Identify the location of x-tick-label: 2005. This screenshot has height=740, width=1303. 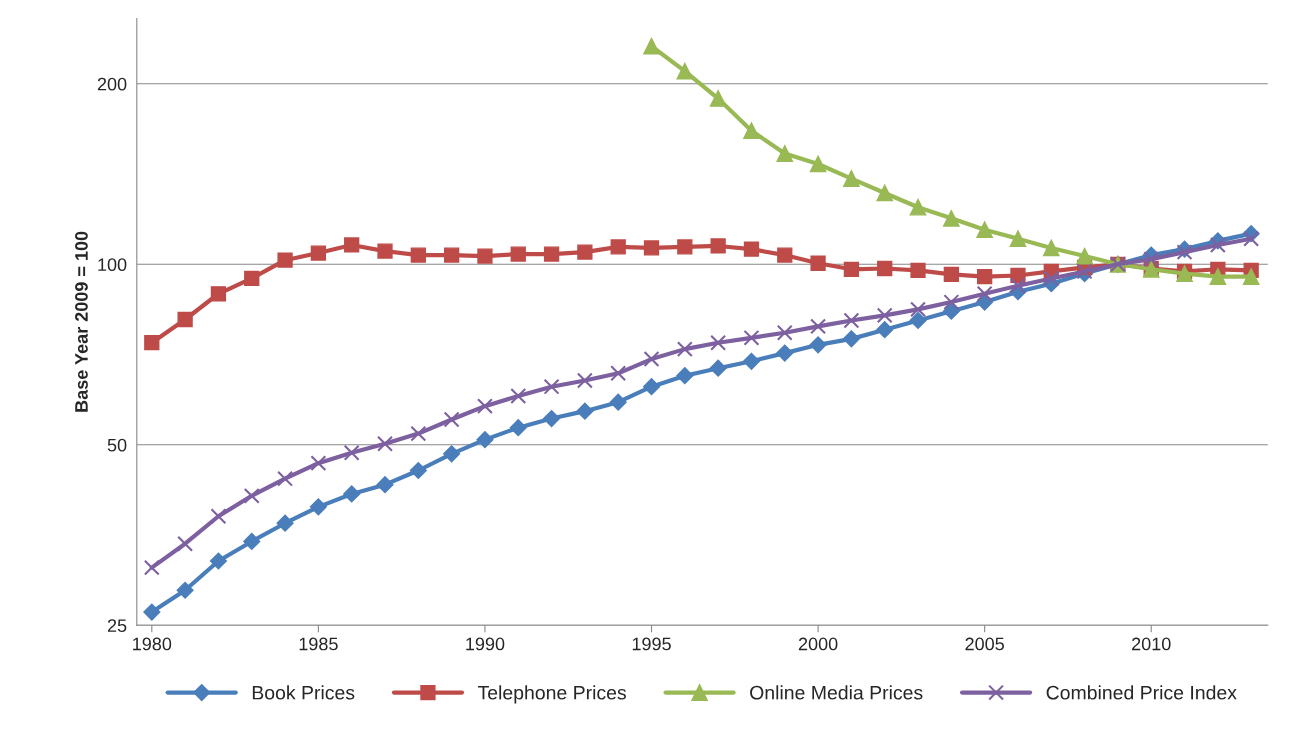
(984, 644).